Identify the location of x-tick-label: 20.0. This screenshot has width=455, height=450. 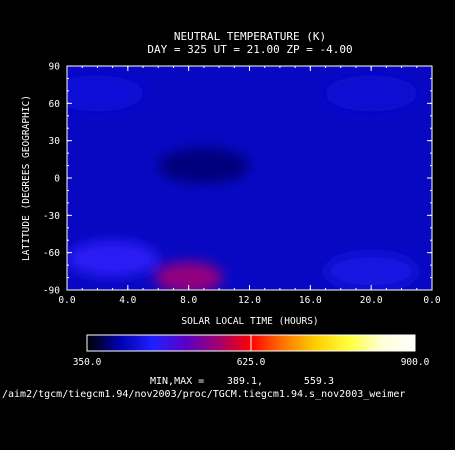
(371, 300).